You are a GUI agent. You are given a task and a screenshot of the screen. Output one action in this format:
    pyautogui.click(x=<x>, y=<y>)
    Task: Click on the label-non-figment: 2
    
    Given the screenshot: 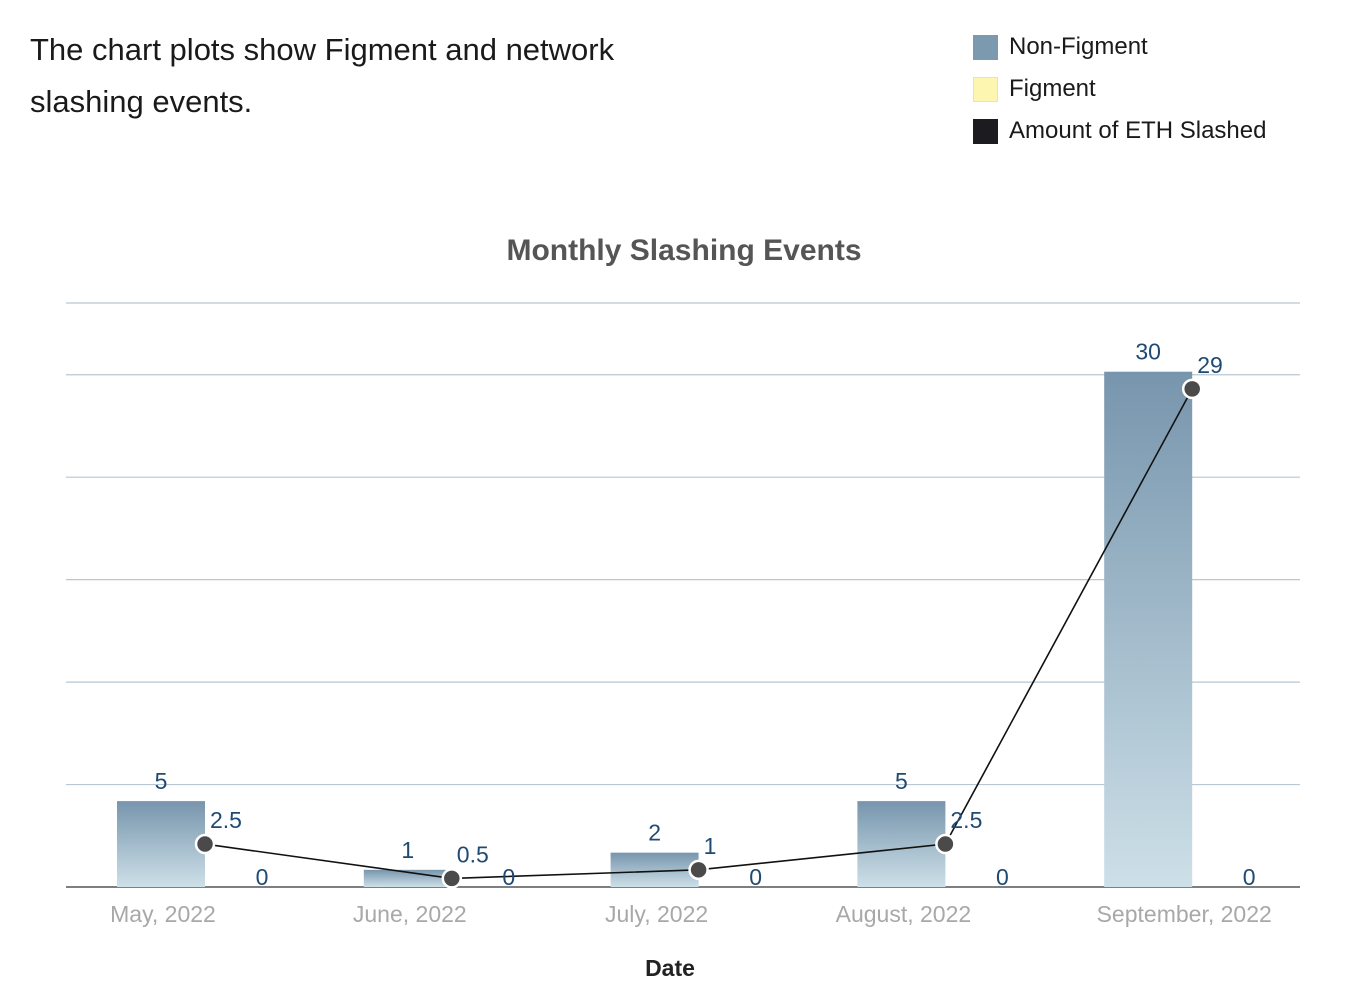 What is the action you would take?
    pyautogui.click(x=654, y=833)
    